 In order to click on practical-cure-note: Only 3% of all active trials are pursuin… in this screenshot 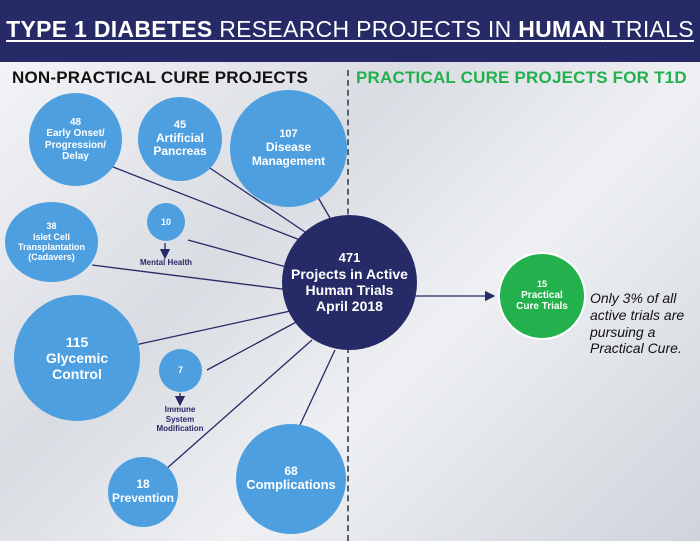, I will do `click(637, 323)`.